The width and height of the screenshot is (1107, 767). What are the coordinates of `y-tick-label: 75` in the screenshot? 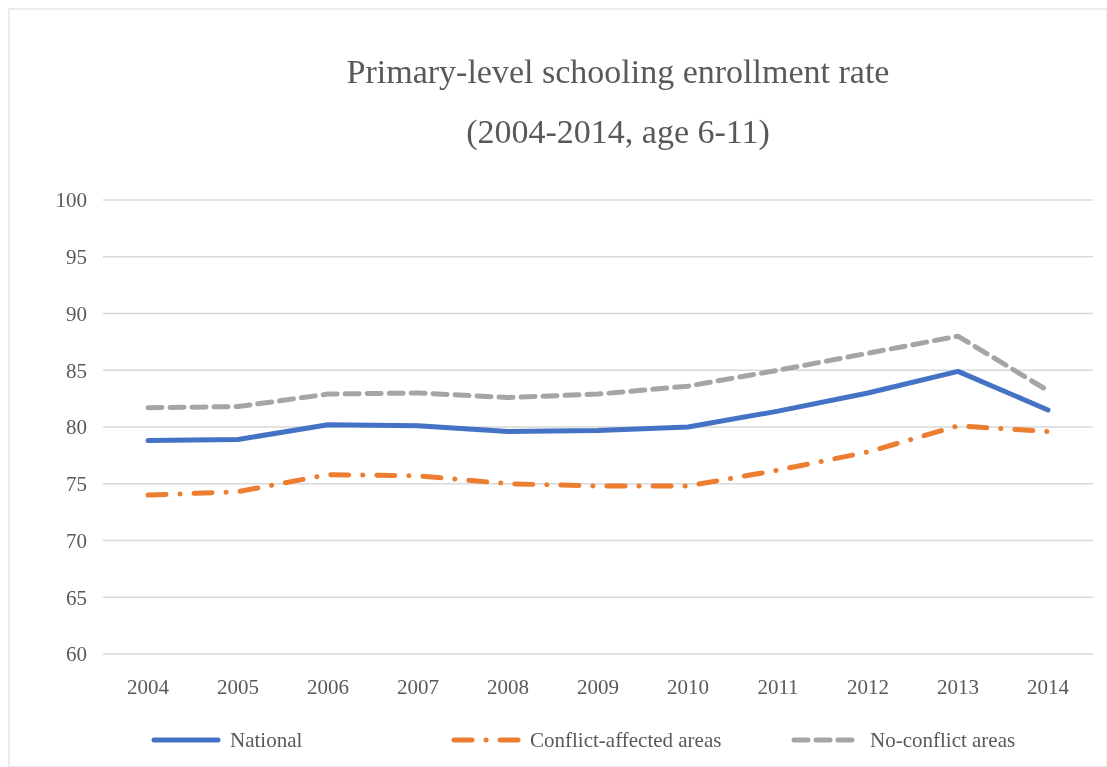 It's located at (76, 484).